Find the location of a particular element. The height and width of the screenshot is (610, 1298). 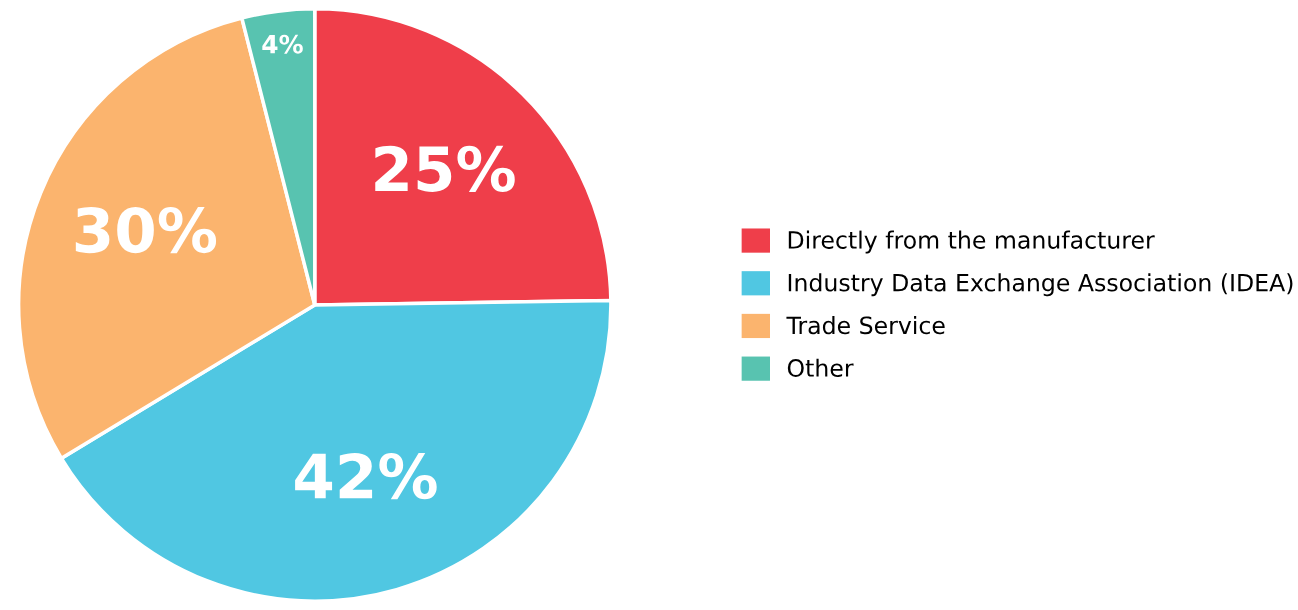

legend-label: Other is located at coordinates (820, 367).